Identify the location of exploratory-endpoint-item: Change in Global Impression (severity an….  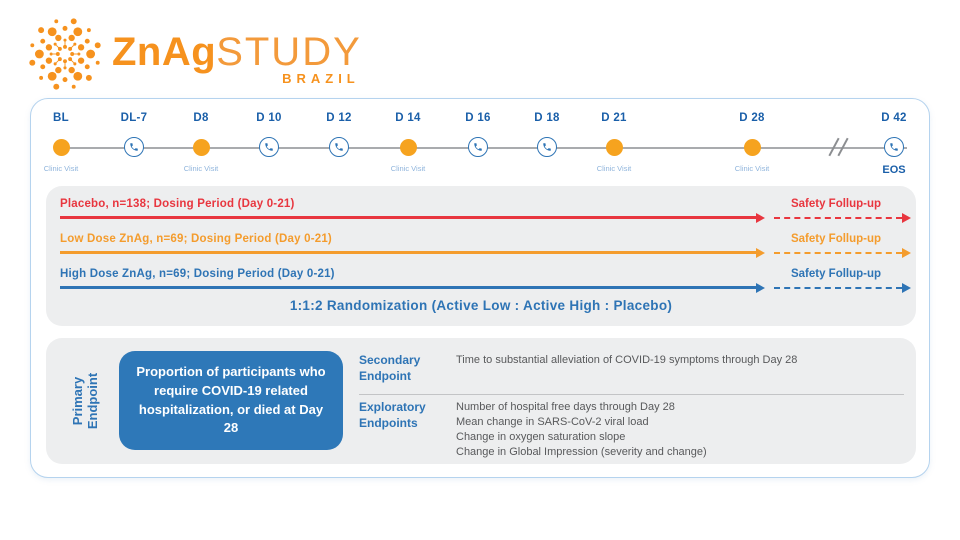
(581, 452).